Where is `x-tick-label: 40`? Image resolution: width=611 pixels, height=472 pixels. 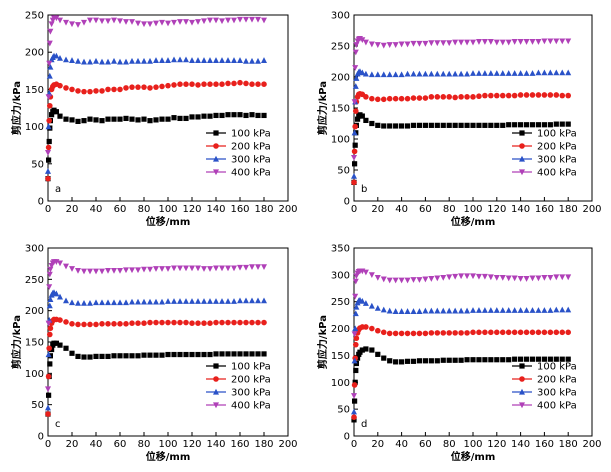
x-tick-label: 40 is located at coordinates (96, 209).